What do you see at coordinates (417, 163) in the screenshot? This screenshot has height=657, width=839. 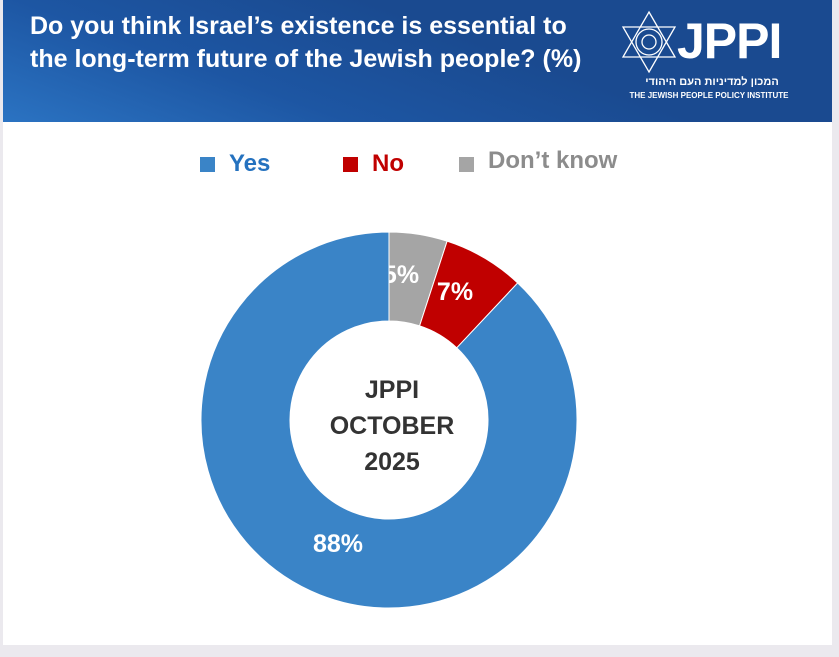 I see `legend: Yes No Don’t know` at bounding box center [417, 163].